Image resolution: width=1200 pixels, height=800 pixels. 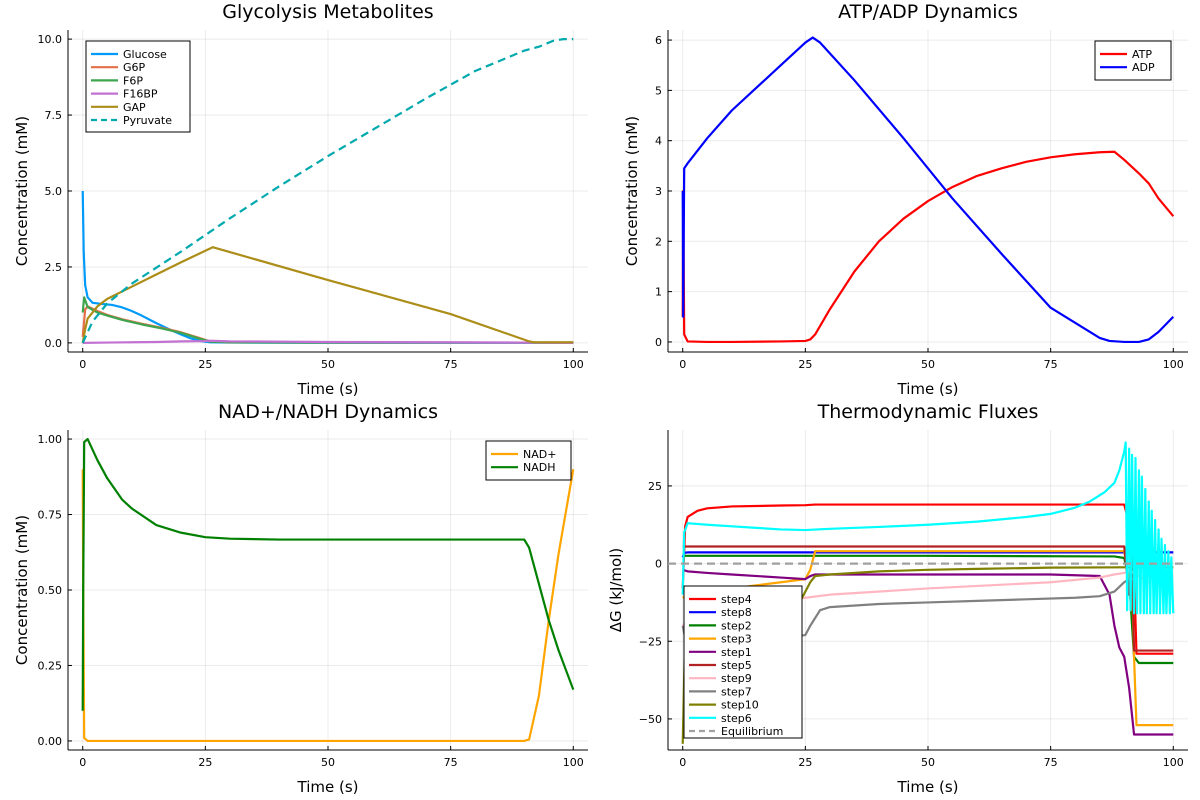 I want to click on chart-title: Glycolysis Metabolites, so click(x=327, y=12).